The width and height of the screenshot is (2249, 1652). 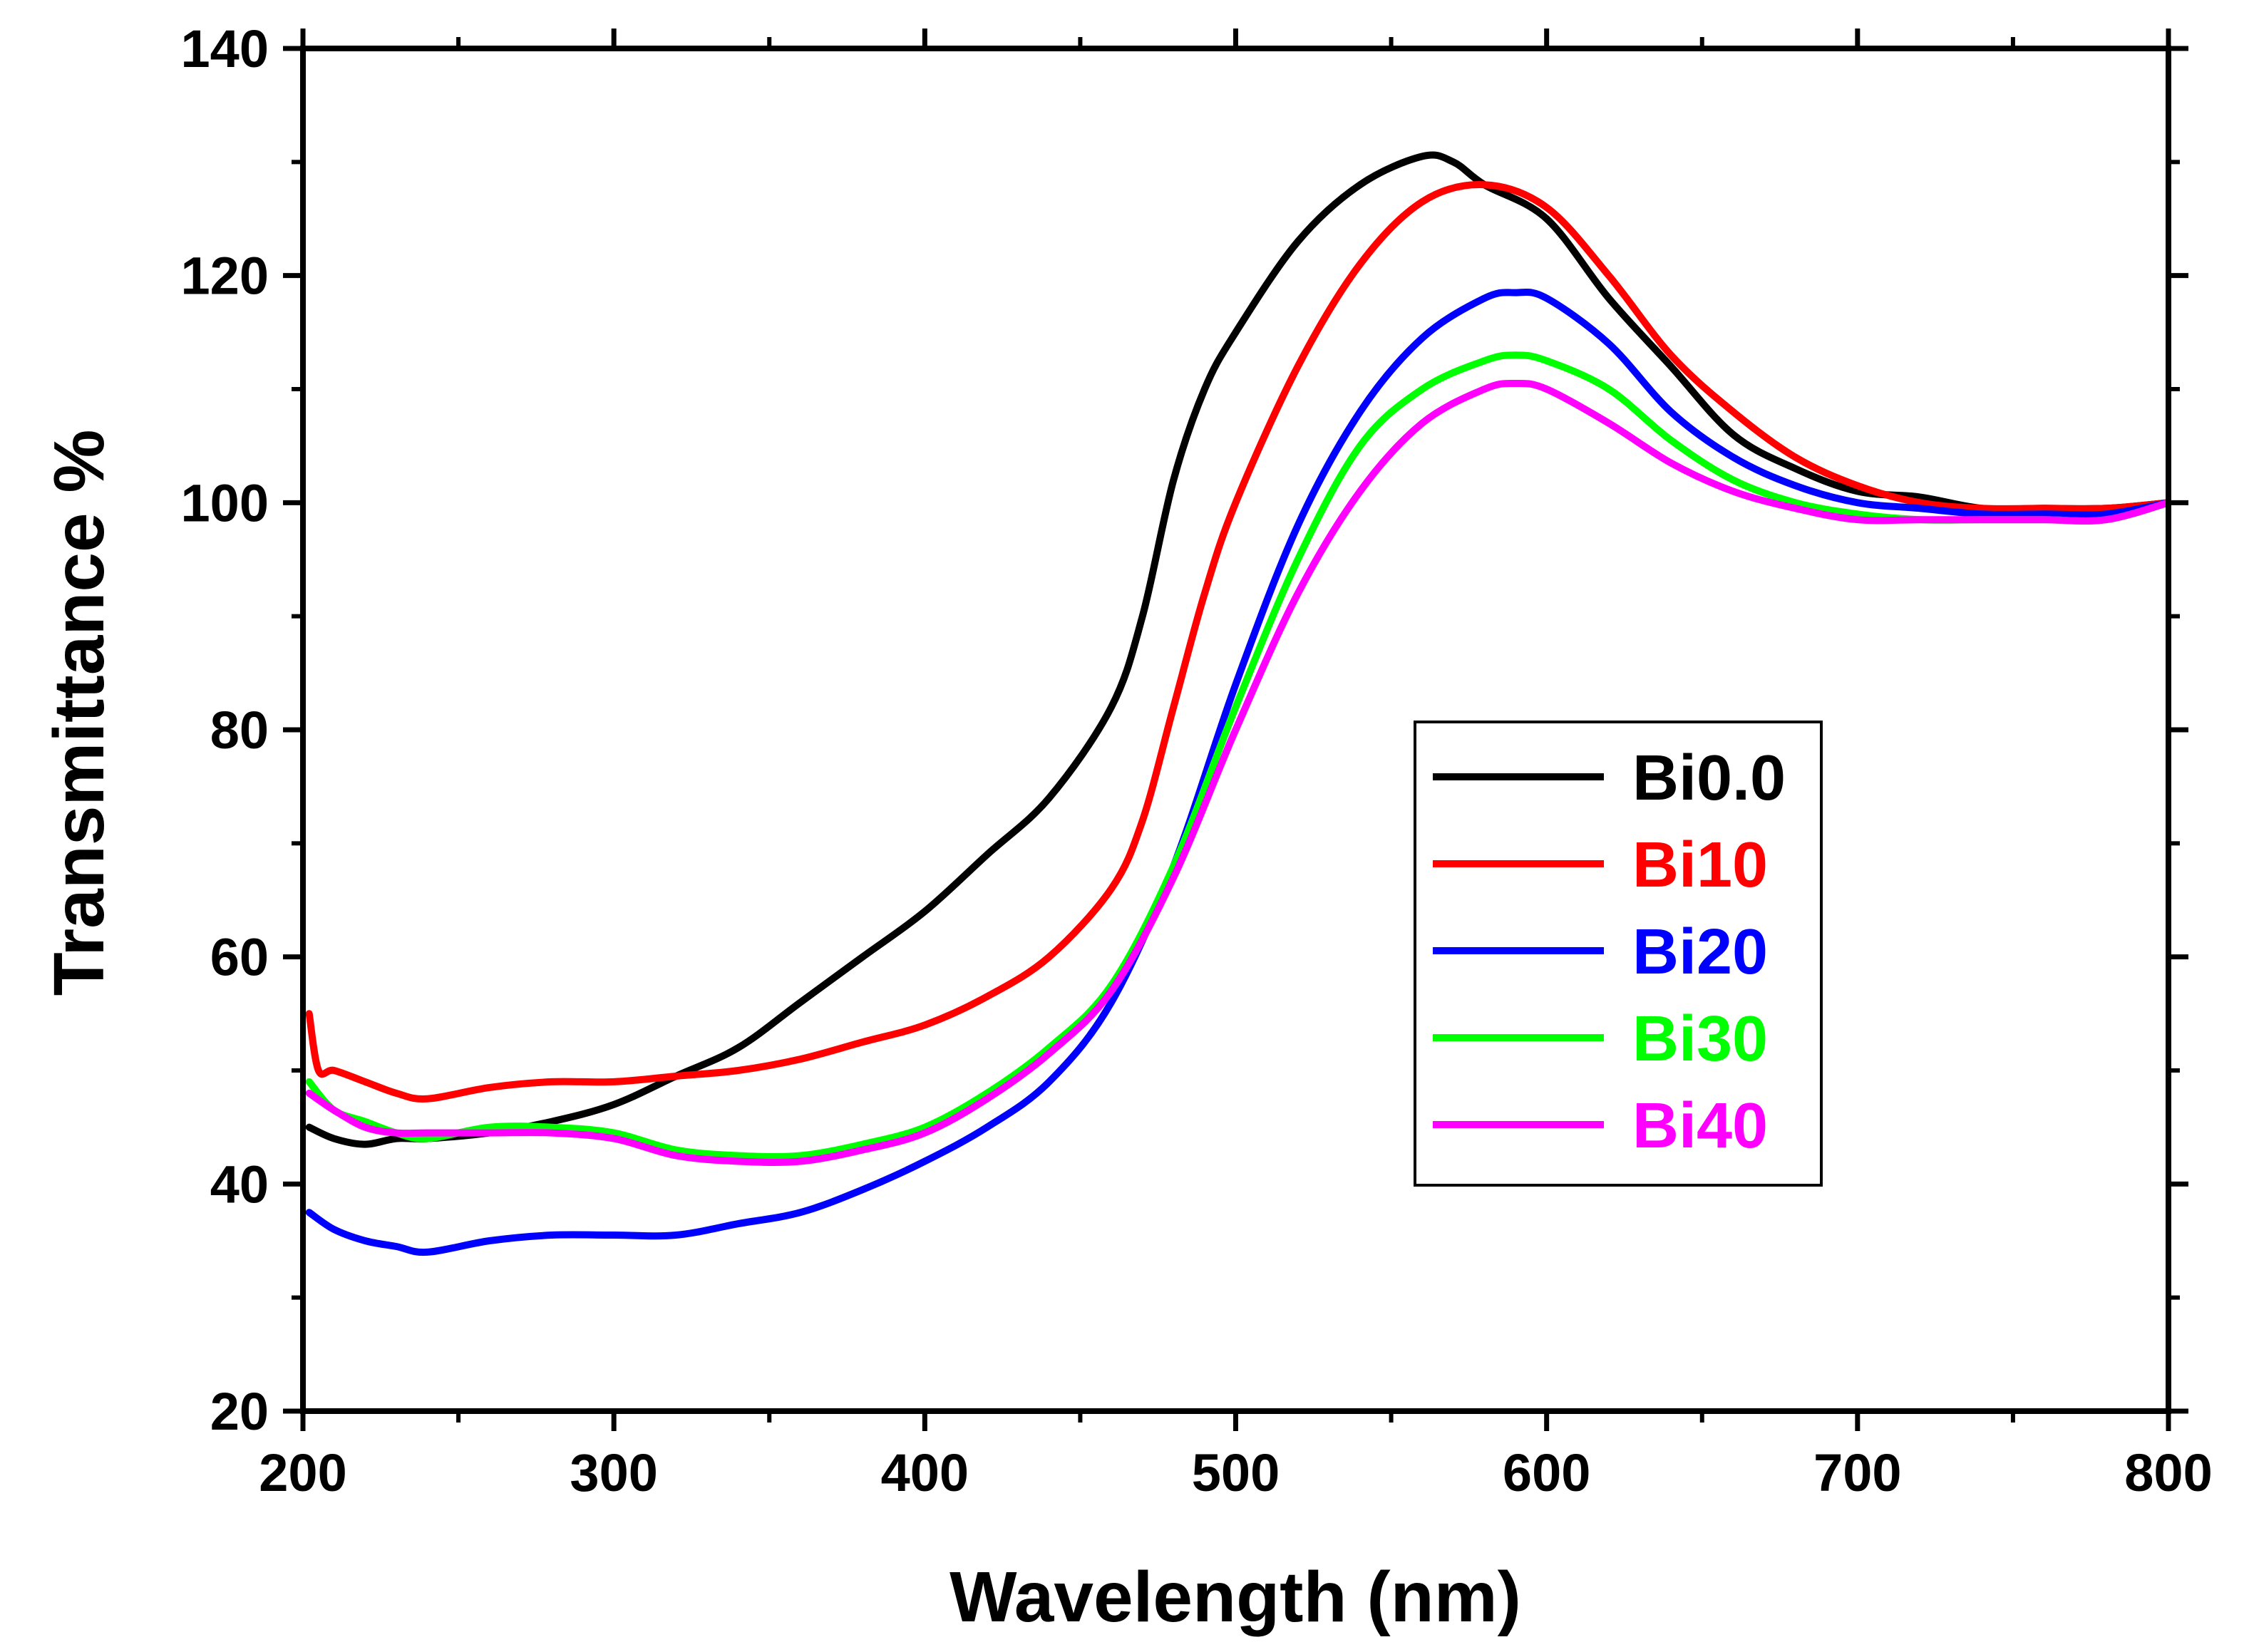 I want to click on y-tick-label: 120, so click(x=225, y=276).